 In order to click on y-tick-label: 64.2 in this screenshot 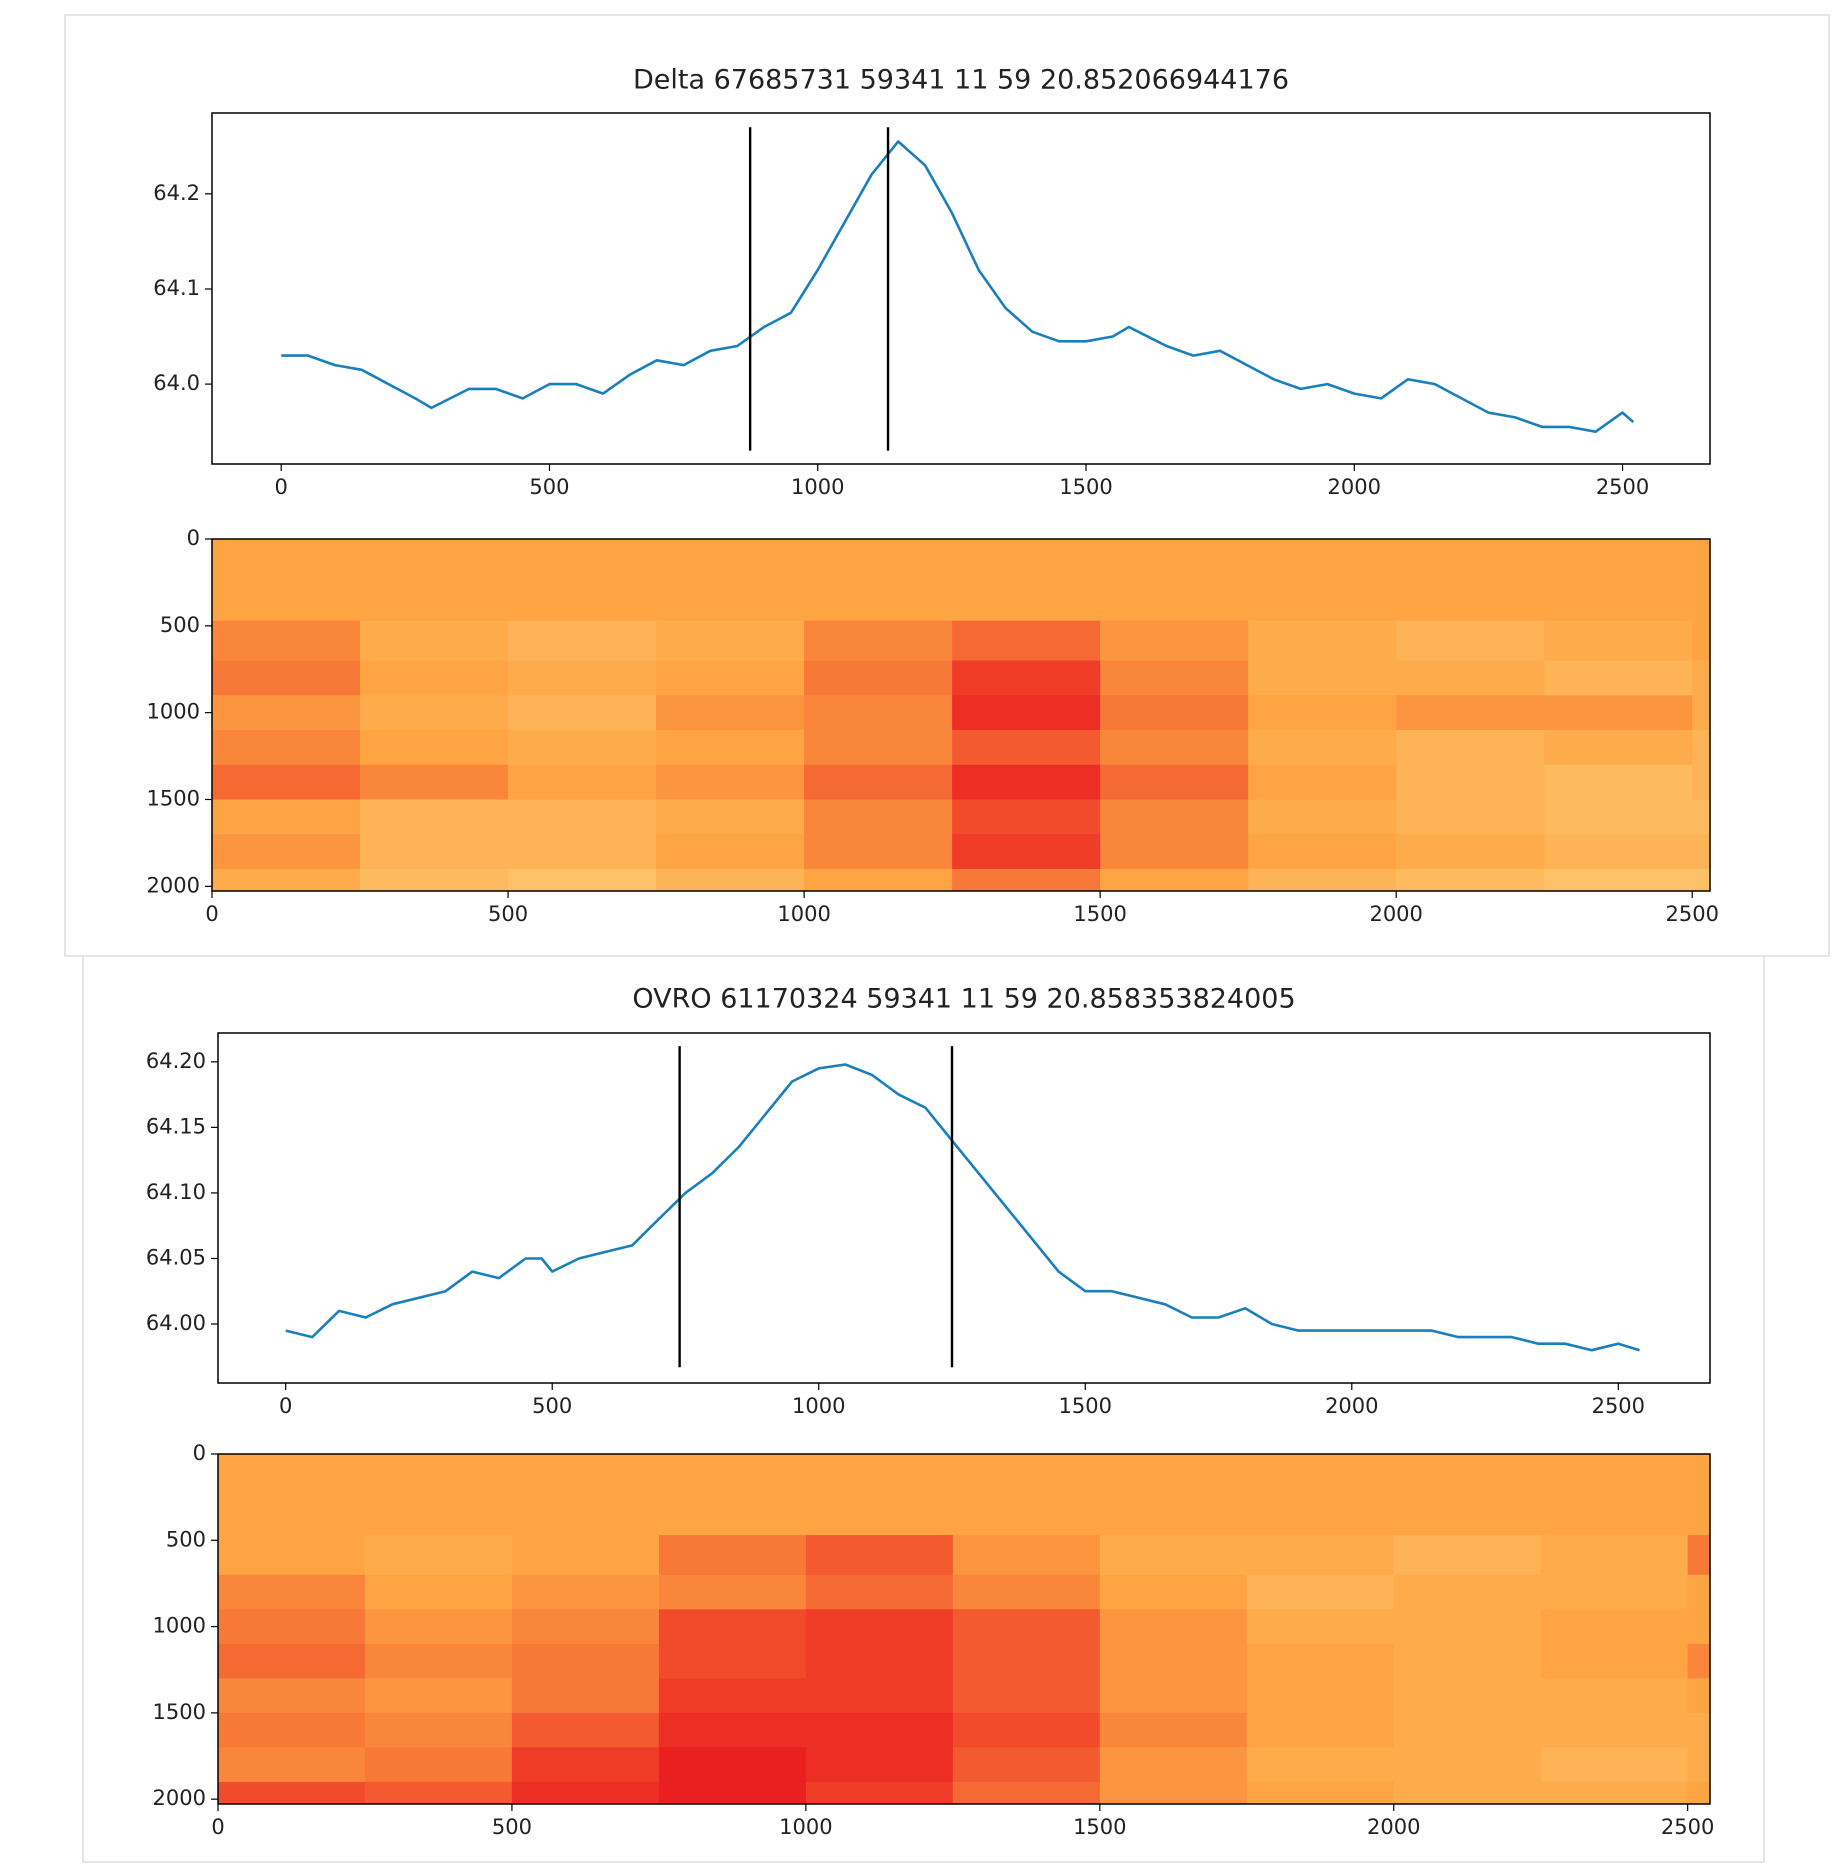, I will do `click(176, 193)`.